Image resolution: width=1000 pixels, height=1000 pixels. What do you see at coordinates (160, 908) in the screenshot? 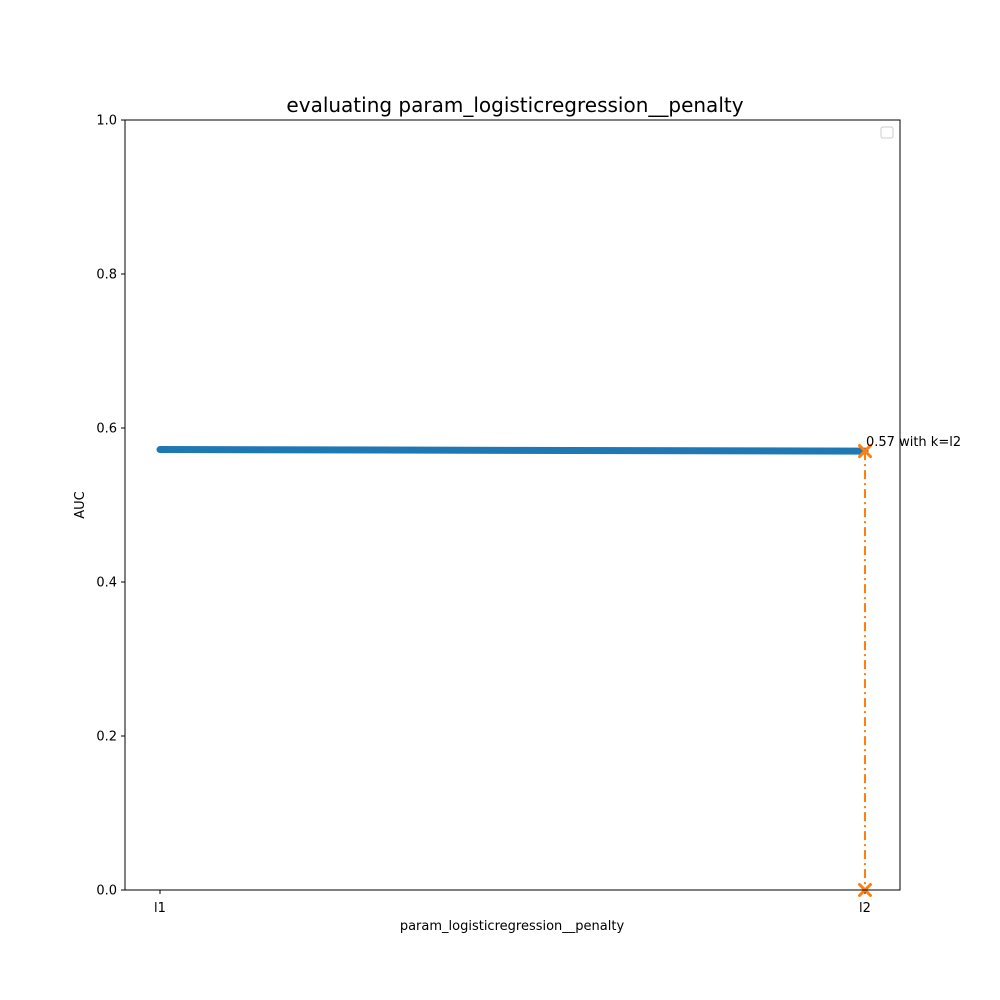
I see `x-tick-label: l1` at bounding box center [160, 908].